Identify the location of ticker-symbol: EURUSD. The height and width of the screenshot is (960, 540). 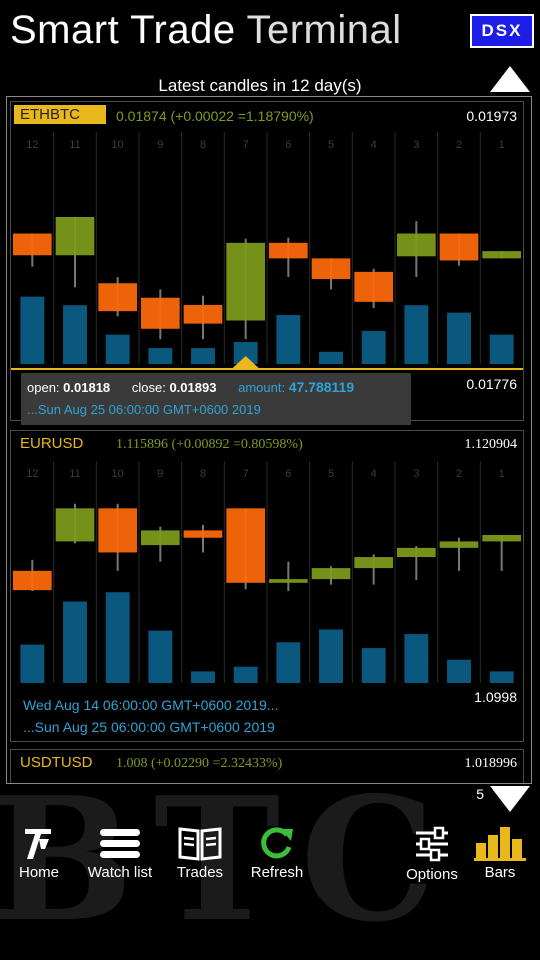
(52, 443).